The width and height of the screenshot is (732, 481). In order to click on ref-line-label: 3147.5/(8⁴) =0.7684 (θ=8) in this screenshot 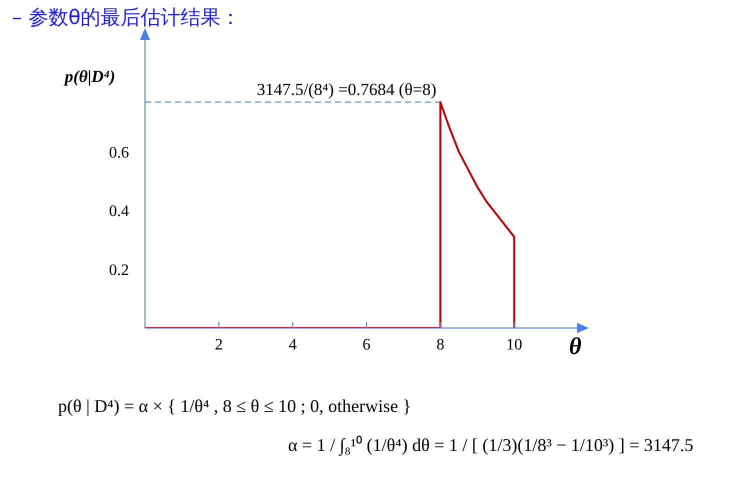, I will do `click(346, 90)`.